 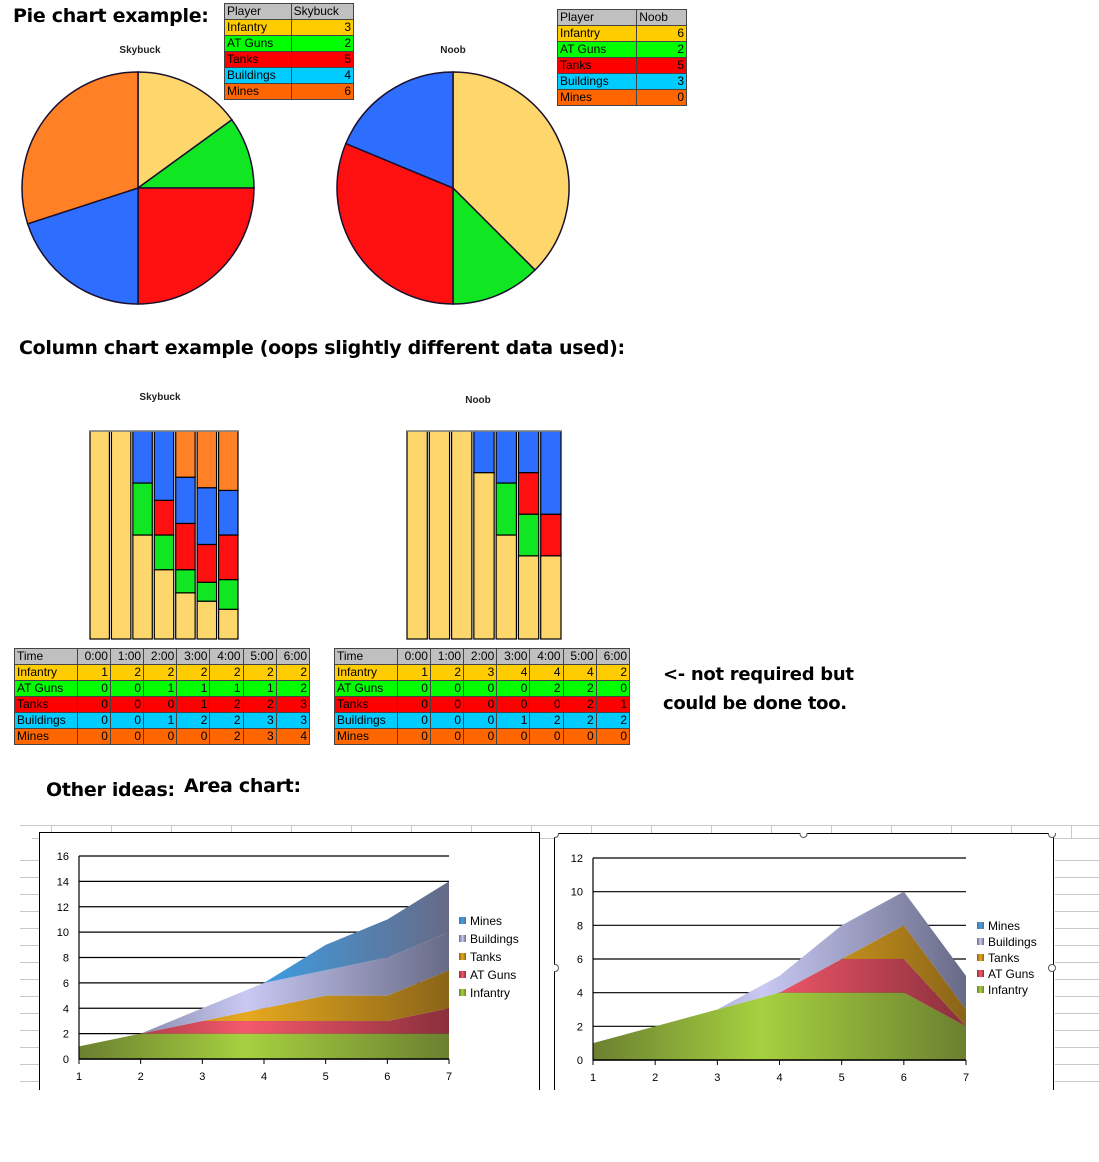 What do you see at coordinates (717, 1078) in the screenshot?
I see `x-tick-label: 3` at bounding box center [717, 1078].